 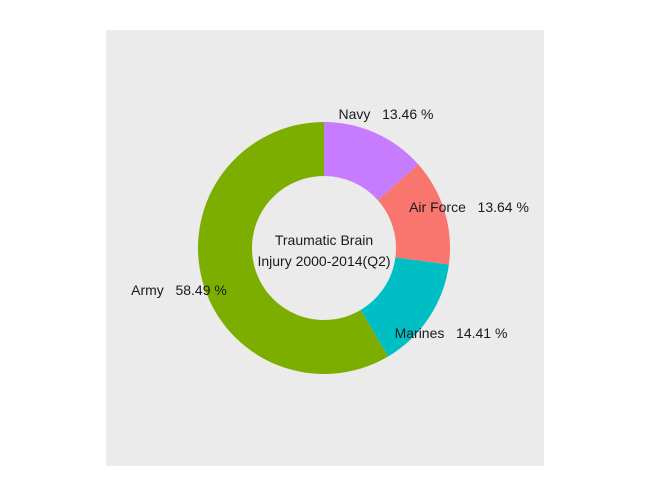 I want to click on slice-air-force, so click(x=414, y=214).